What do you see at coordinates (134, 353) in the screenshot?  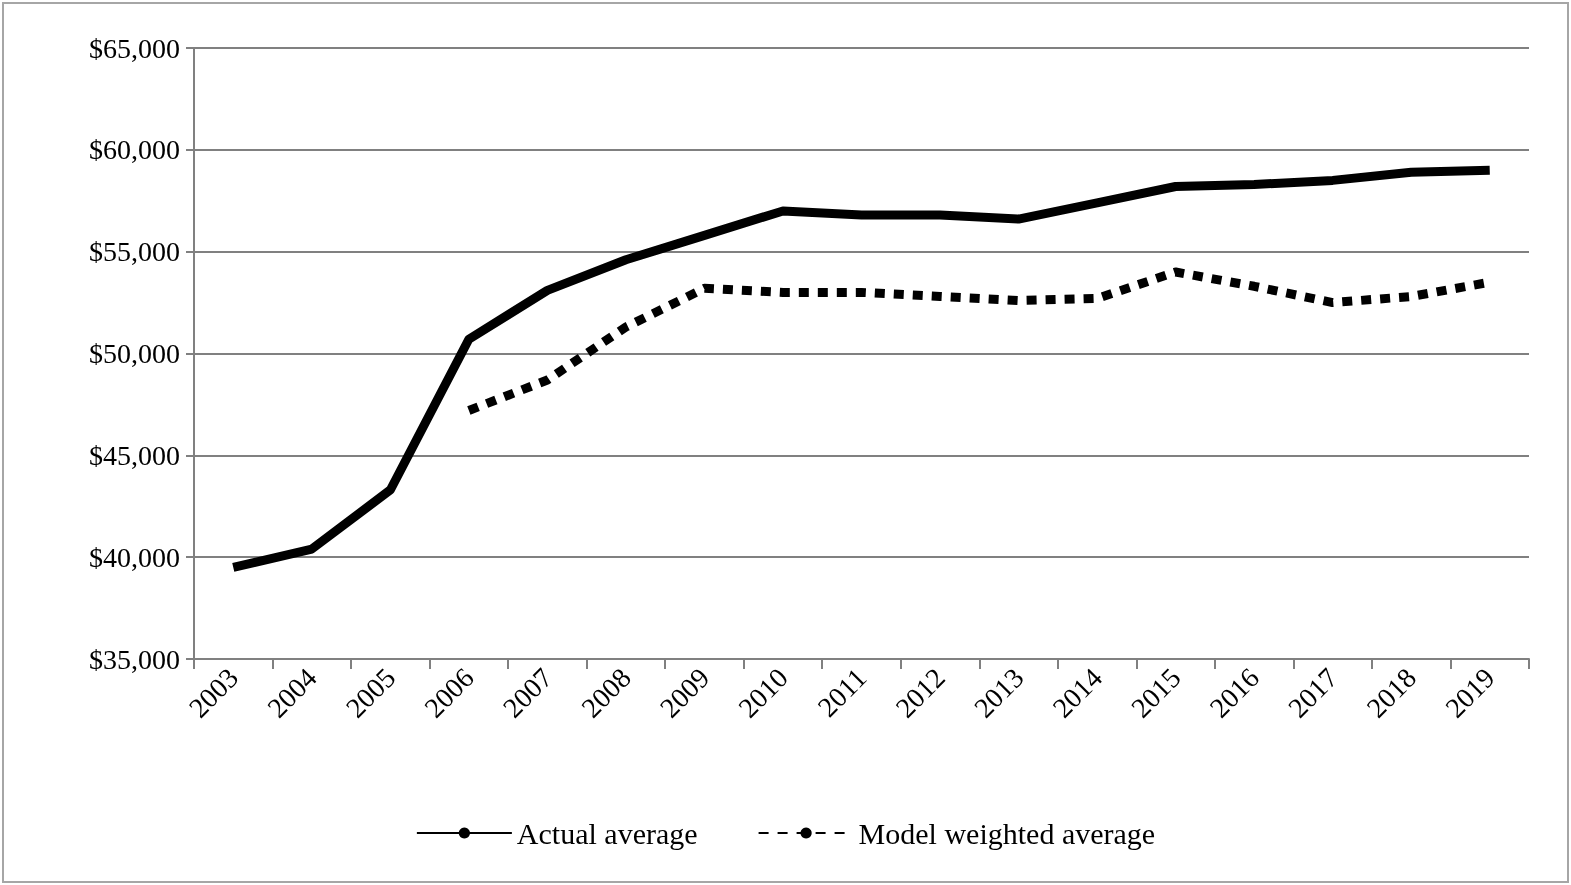 I see `y-tick-label: $50,000` at bounding box center [134, 353].